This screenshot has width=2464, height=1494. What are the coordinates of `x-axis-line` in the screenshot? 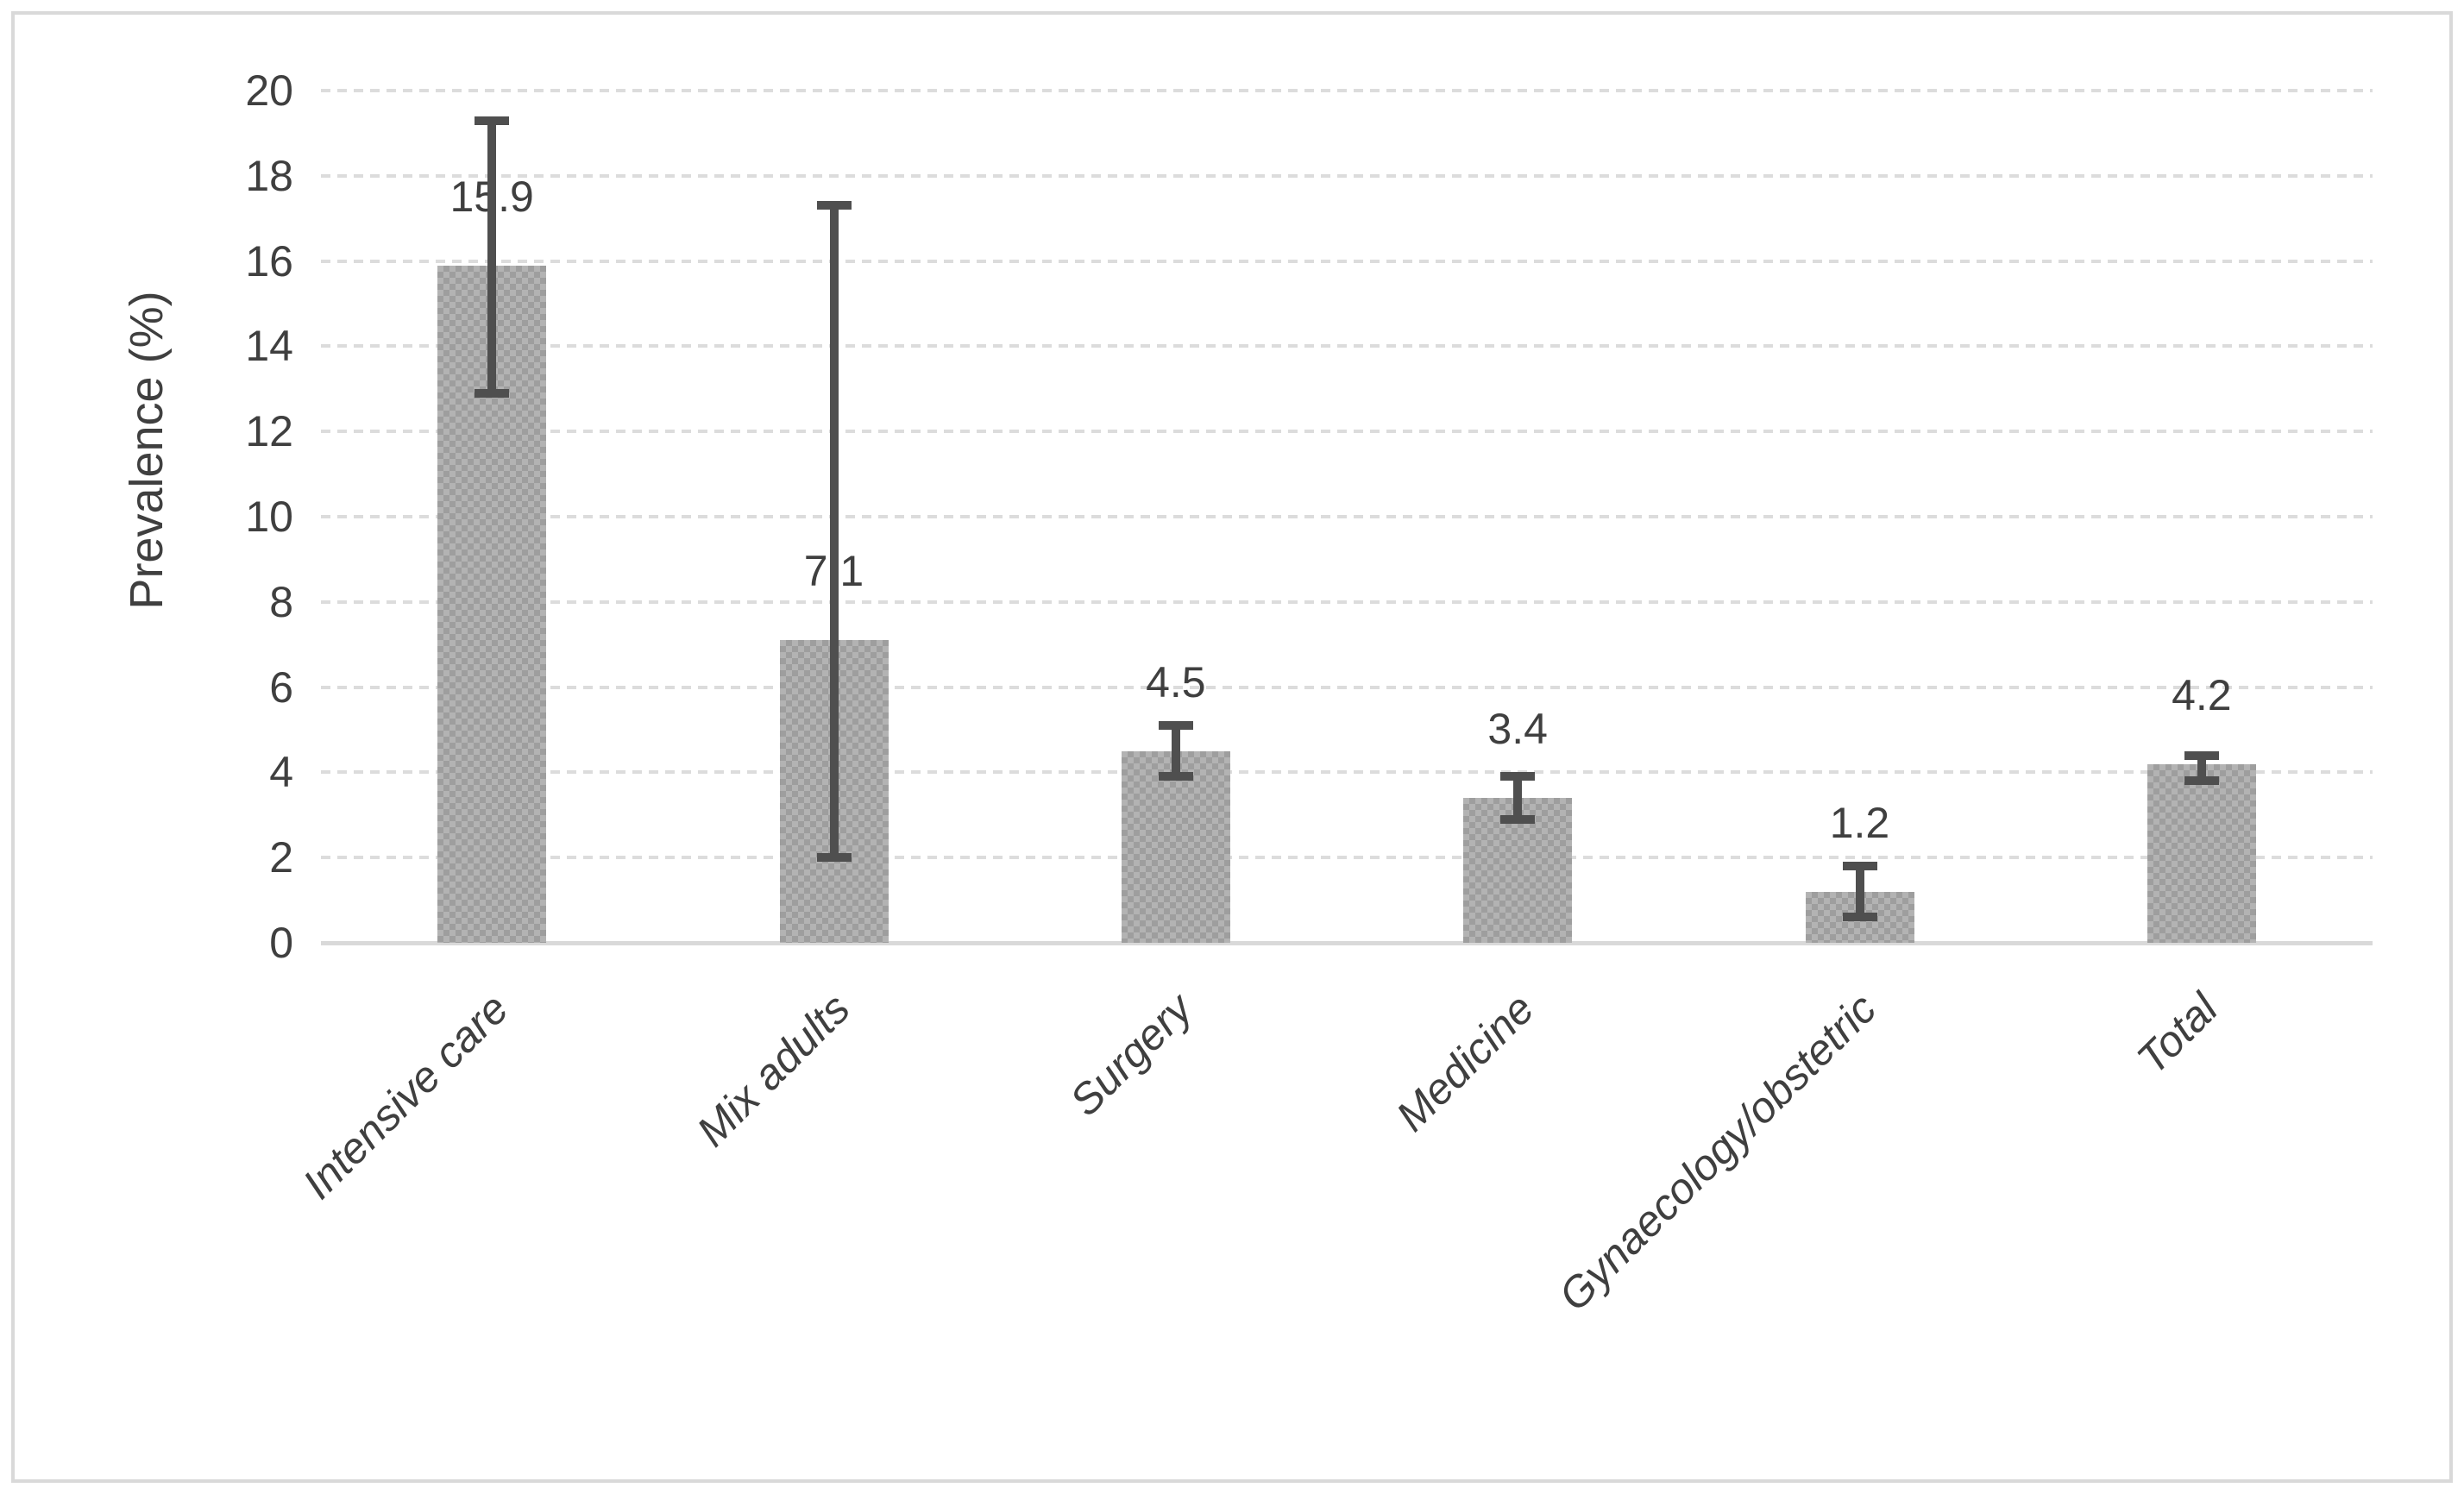 It's located at (1347, 943).